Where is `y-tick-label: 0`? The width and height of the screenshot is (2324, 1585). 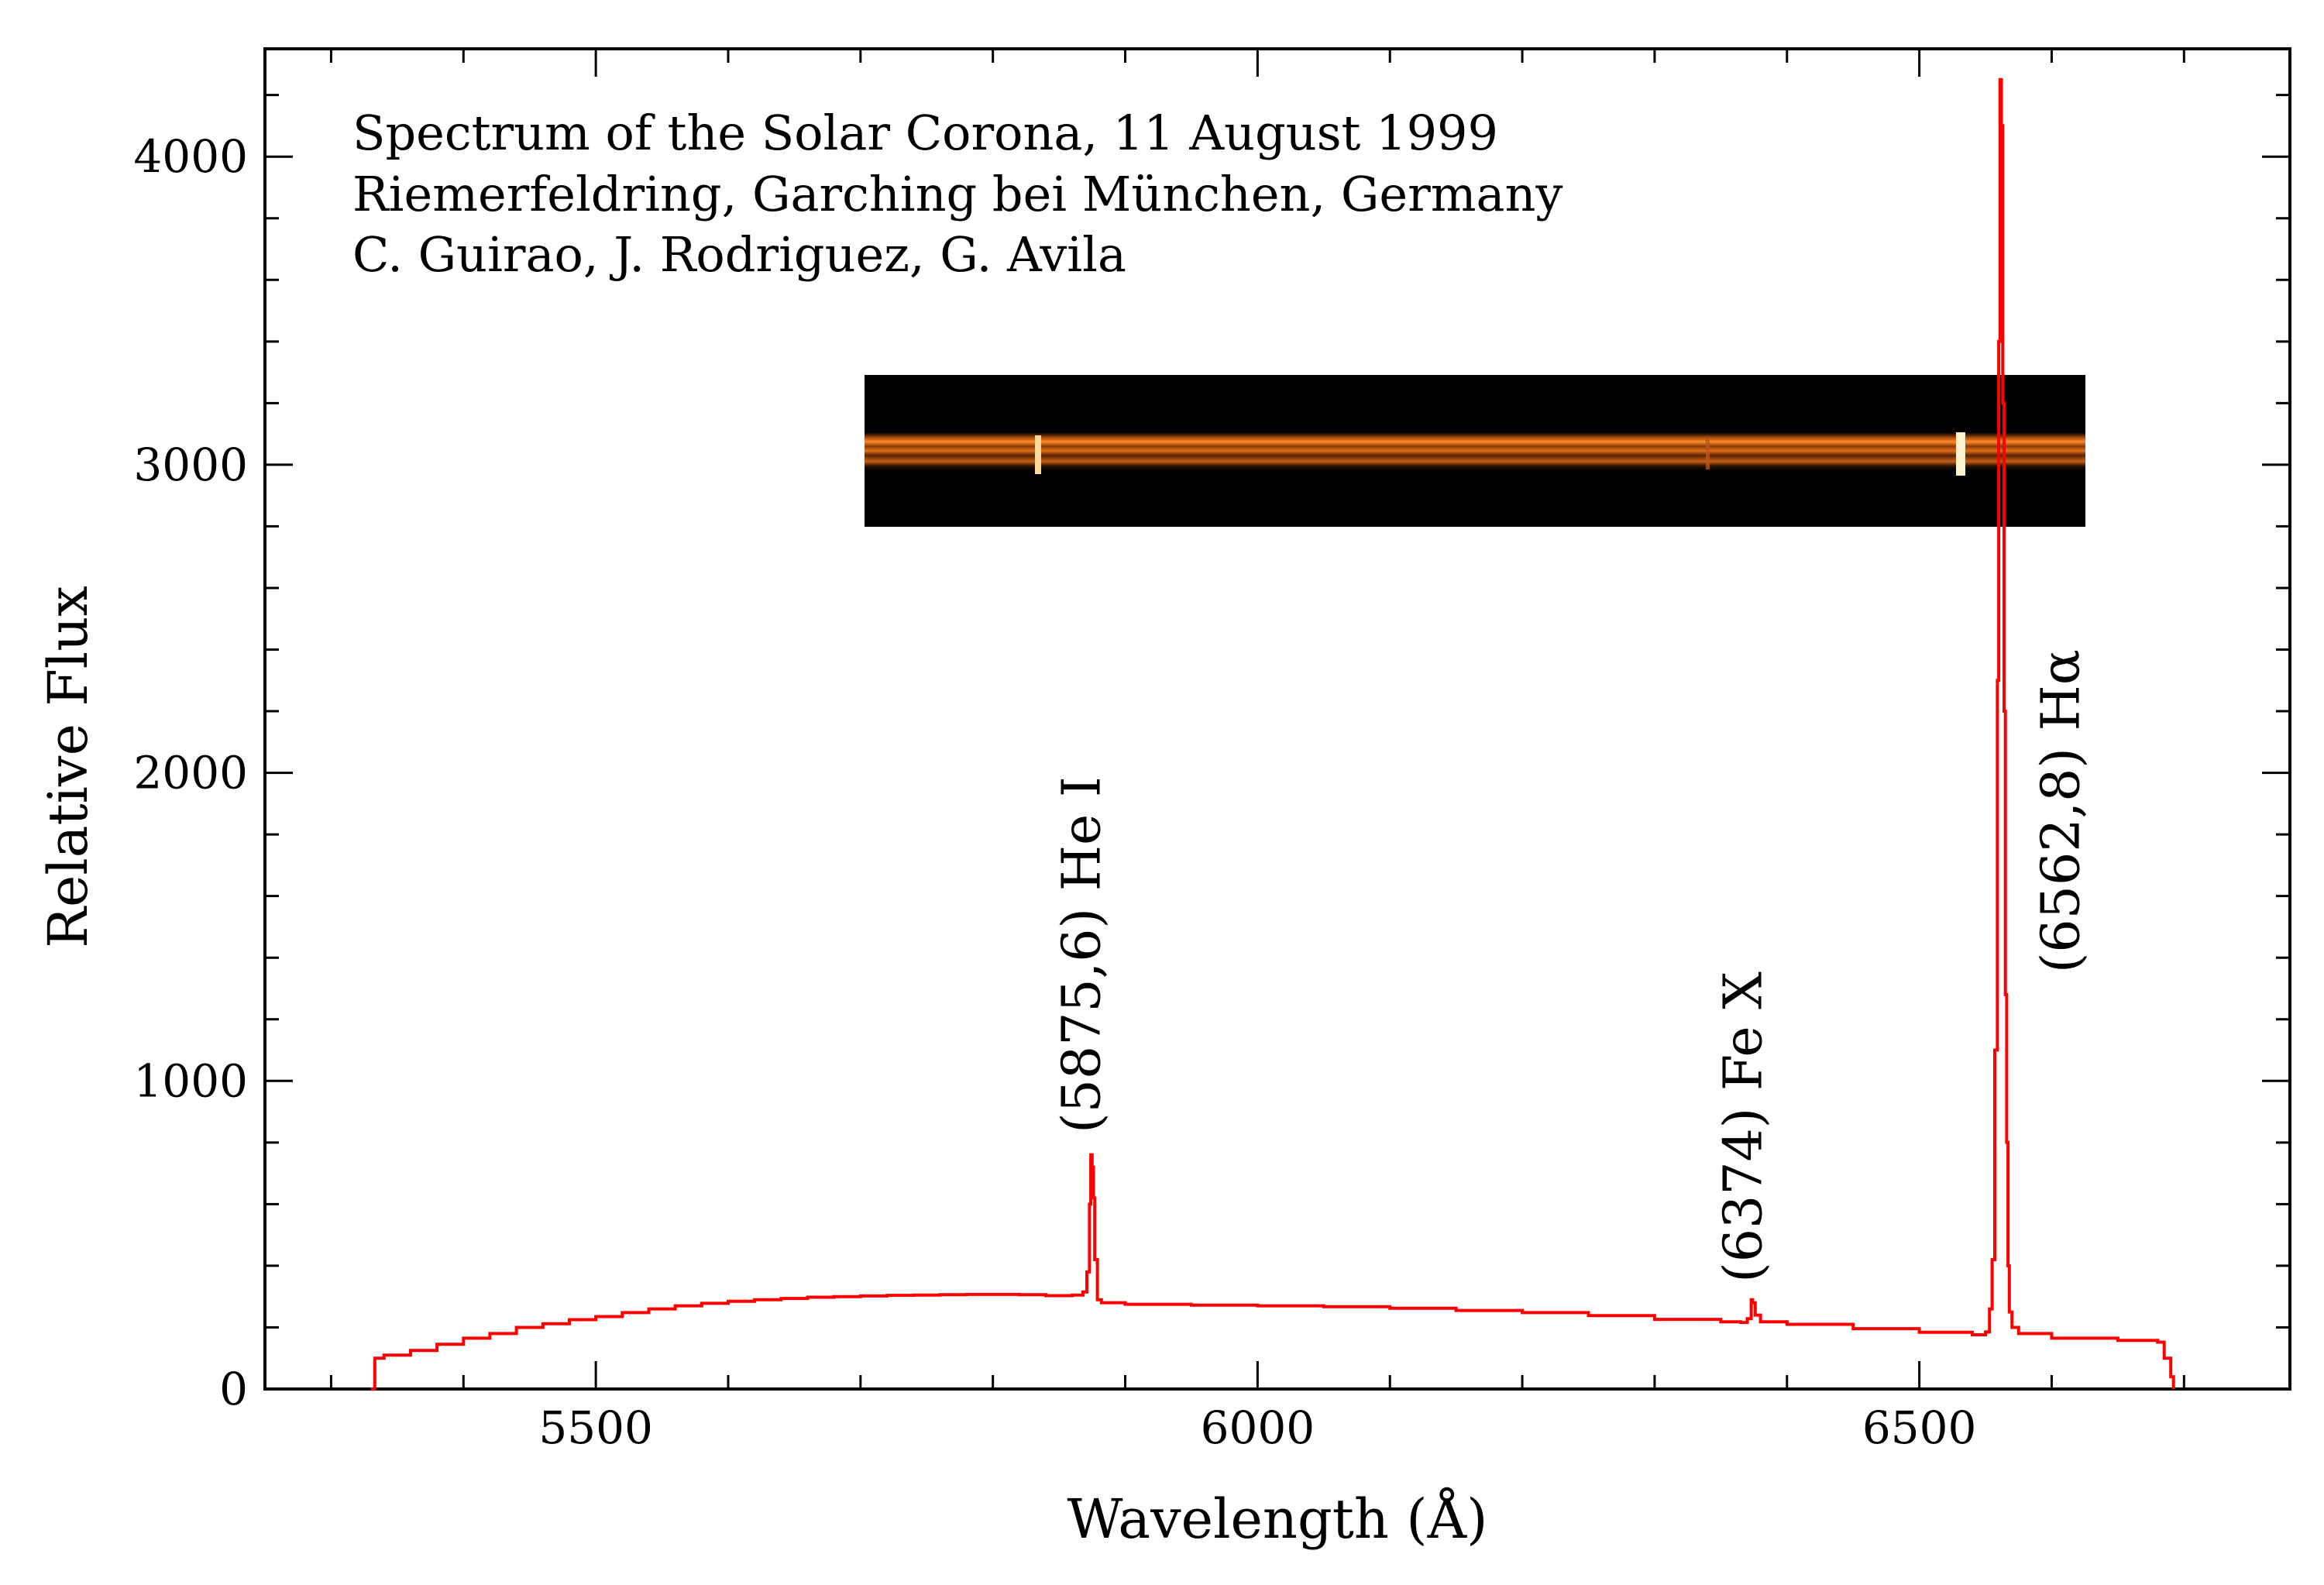 y-tick-label: 0 is located at coordinates (233, 1389).